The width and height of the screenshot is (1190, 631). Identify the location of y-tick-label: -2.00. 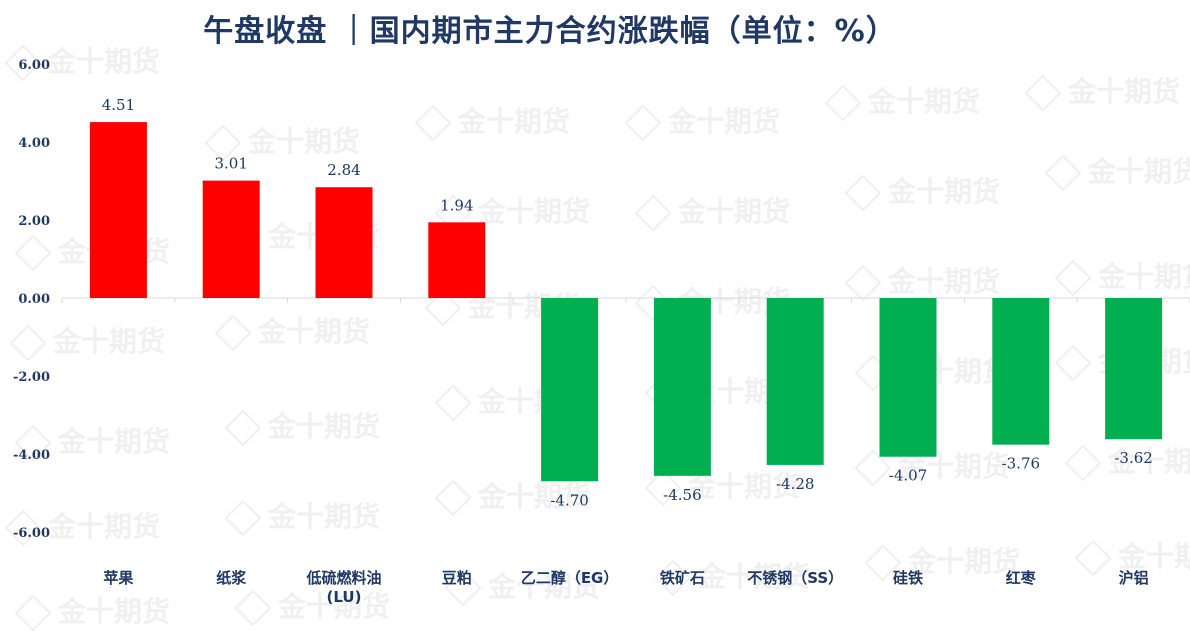
(31, 377).